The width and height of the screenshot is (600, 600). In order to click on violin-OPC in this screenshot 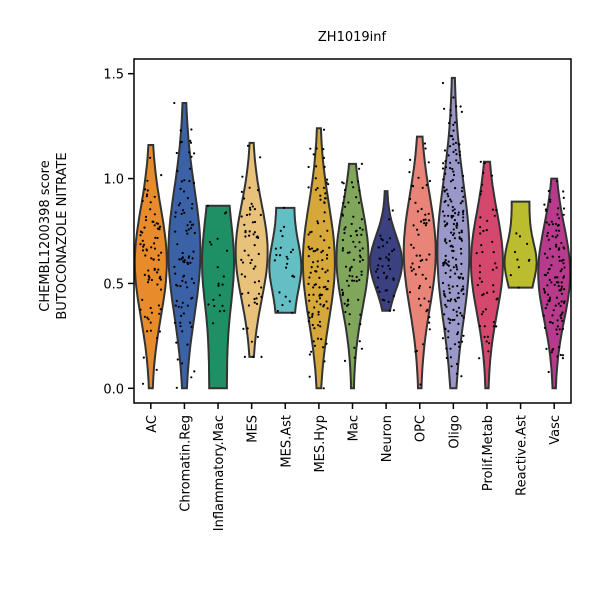, I will do `click(419, 262)`.